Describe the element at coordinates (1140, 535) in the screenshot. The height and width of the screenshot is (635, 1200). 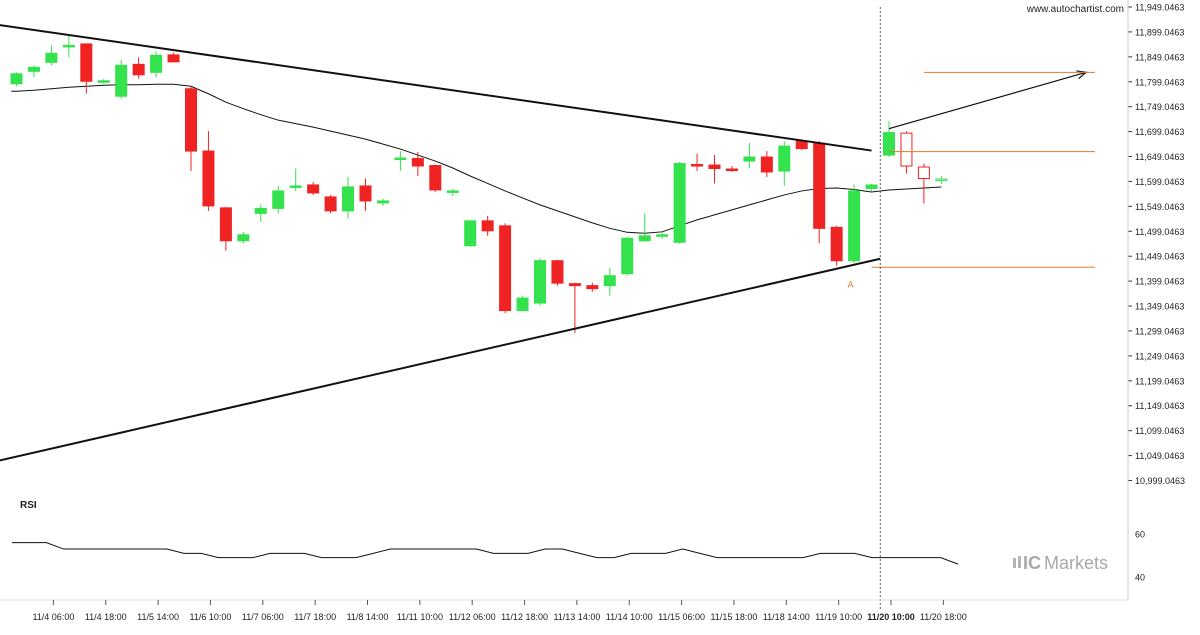
I see `rsi-tick-label: 60` at that location.